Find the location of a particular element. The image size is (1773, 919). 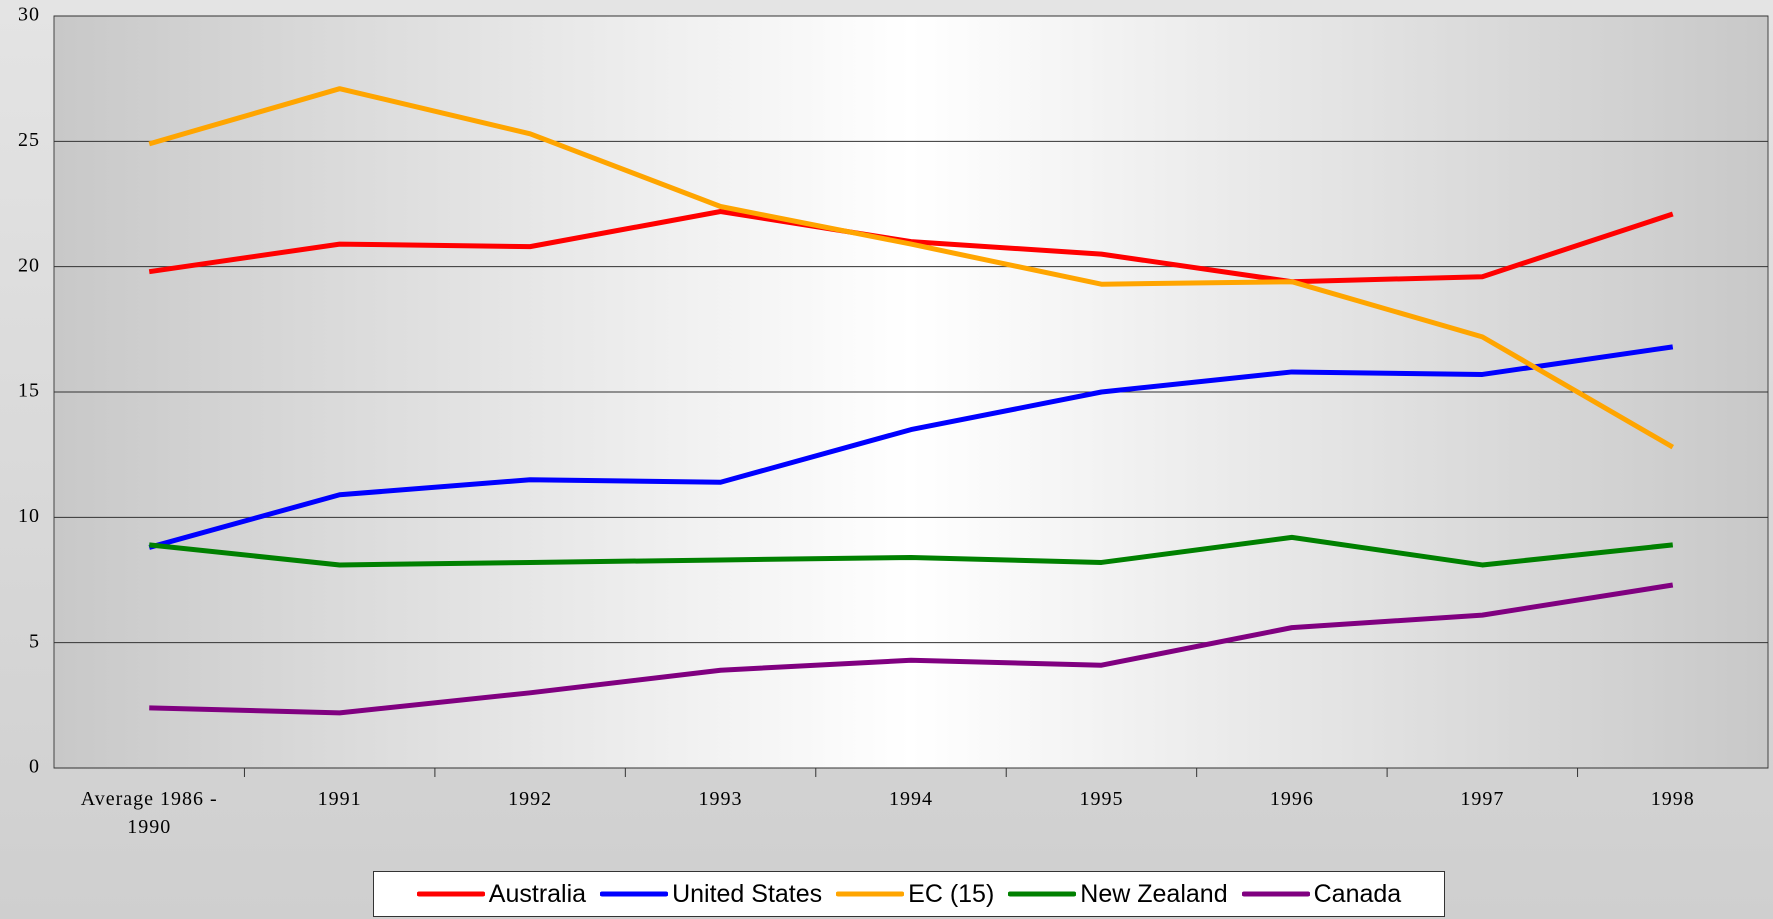

x-tick-label: 1995 is located at coordinates (1101, 799).